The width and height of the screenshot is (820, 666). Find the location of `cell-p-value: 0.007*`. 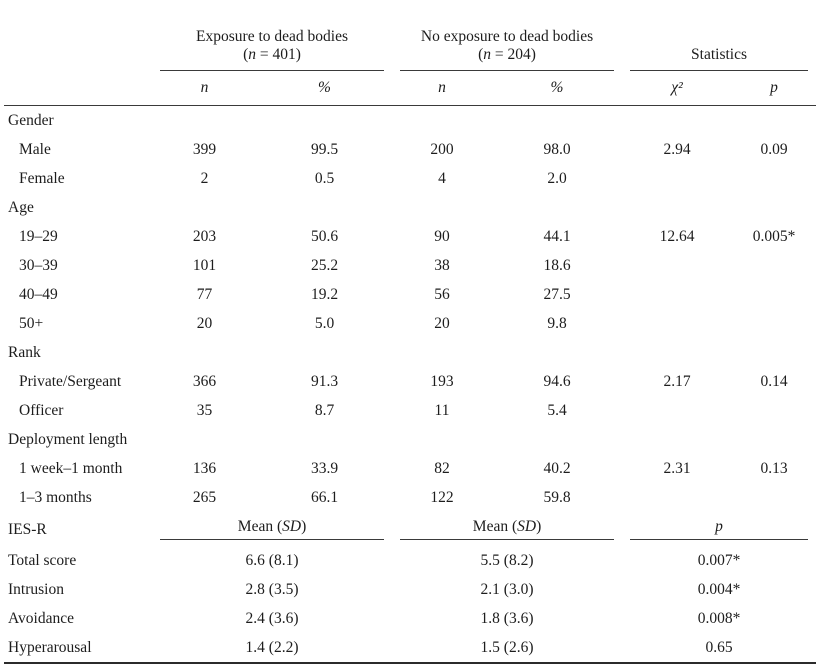

cell-p-value: 0.007* is located at coordinates (719, 560).